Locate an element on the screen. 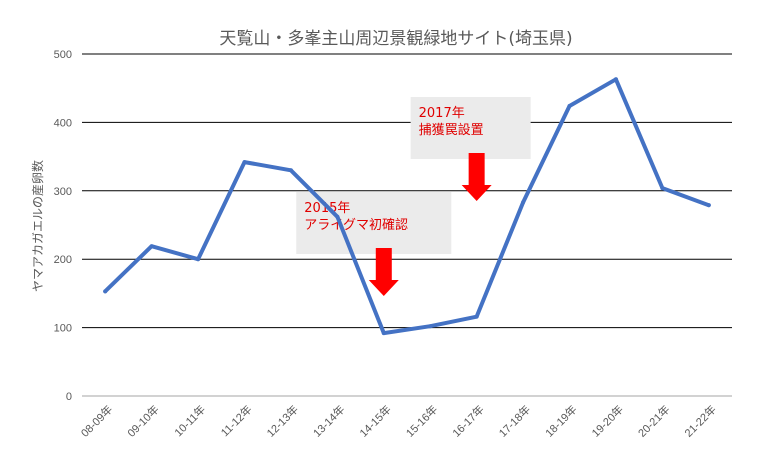 The height and width of the screenshot is (472, 763). y-tick-label: 400 is located at coordinates (63, 123).